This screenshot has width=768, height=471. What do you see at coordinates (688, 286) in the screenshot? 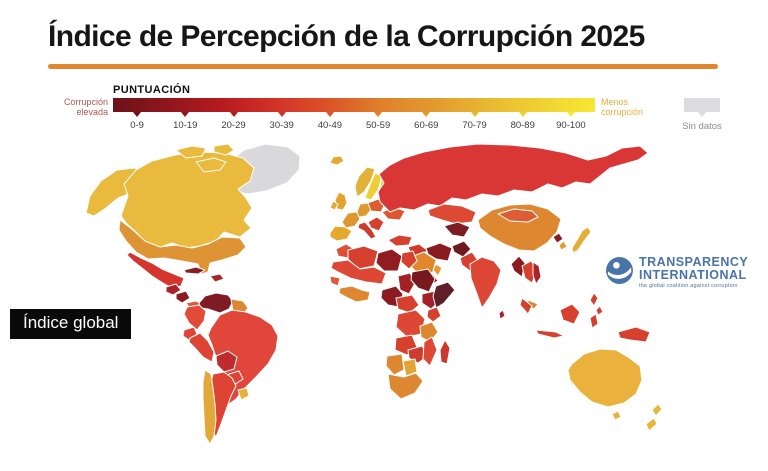
I see `logo-tagline: the global coalition against corruption` at bounding box center [688, 286].